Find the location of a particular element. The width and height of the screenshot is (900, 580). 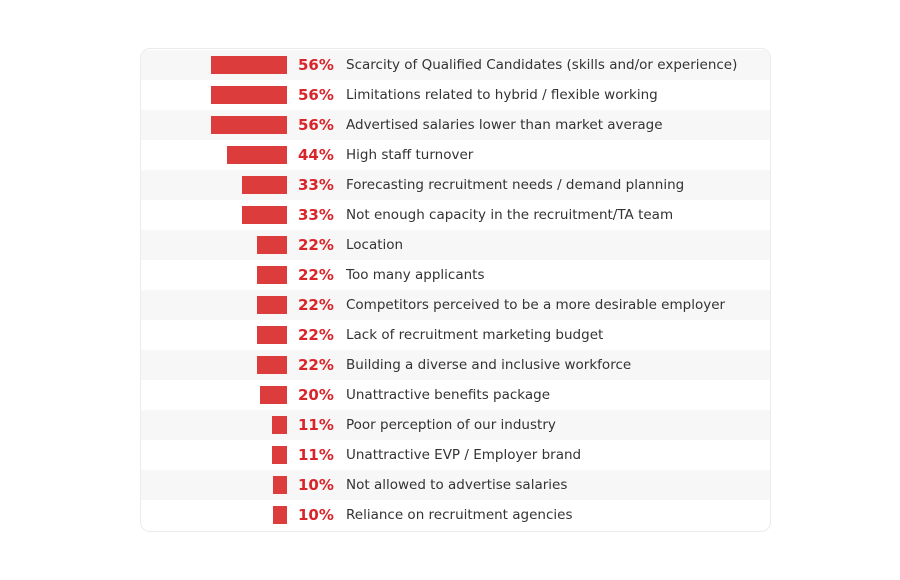

chart-row: 11% Unattractive EVP / Employer brand is located at coordinates (455, 455).